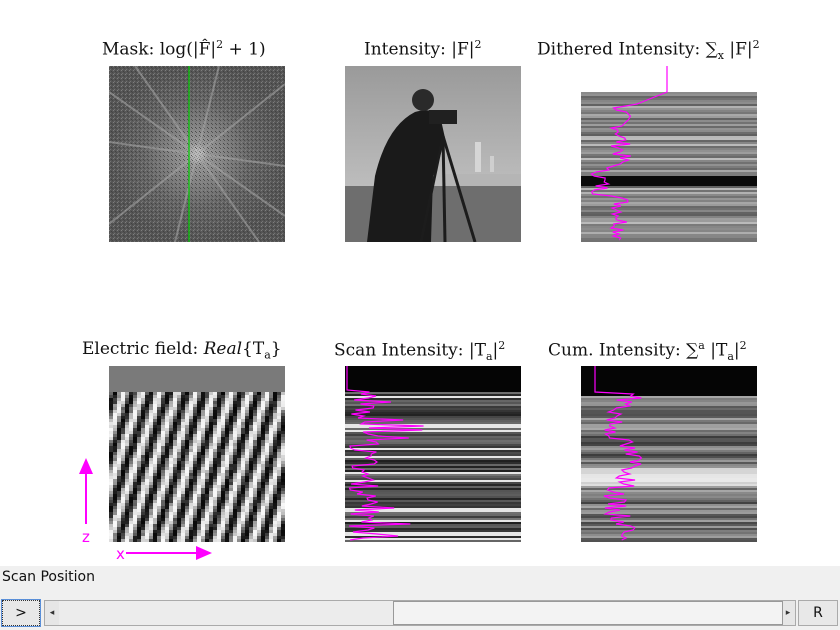  I want to click on electric-field-image, so click(197, 454).